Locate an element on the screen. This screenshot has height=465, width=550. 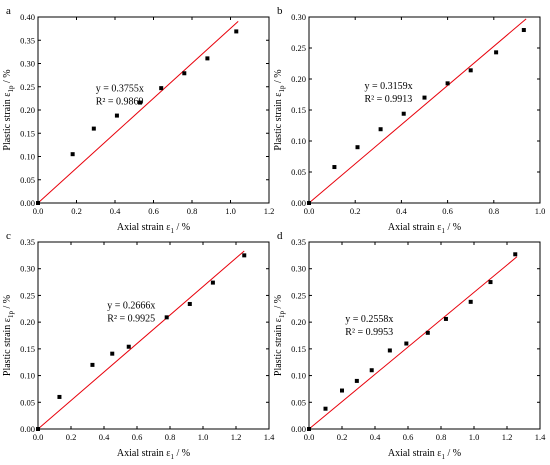
r-squared: R² = 0.9869 is located at coordinates (120, 101).